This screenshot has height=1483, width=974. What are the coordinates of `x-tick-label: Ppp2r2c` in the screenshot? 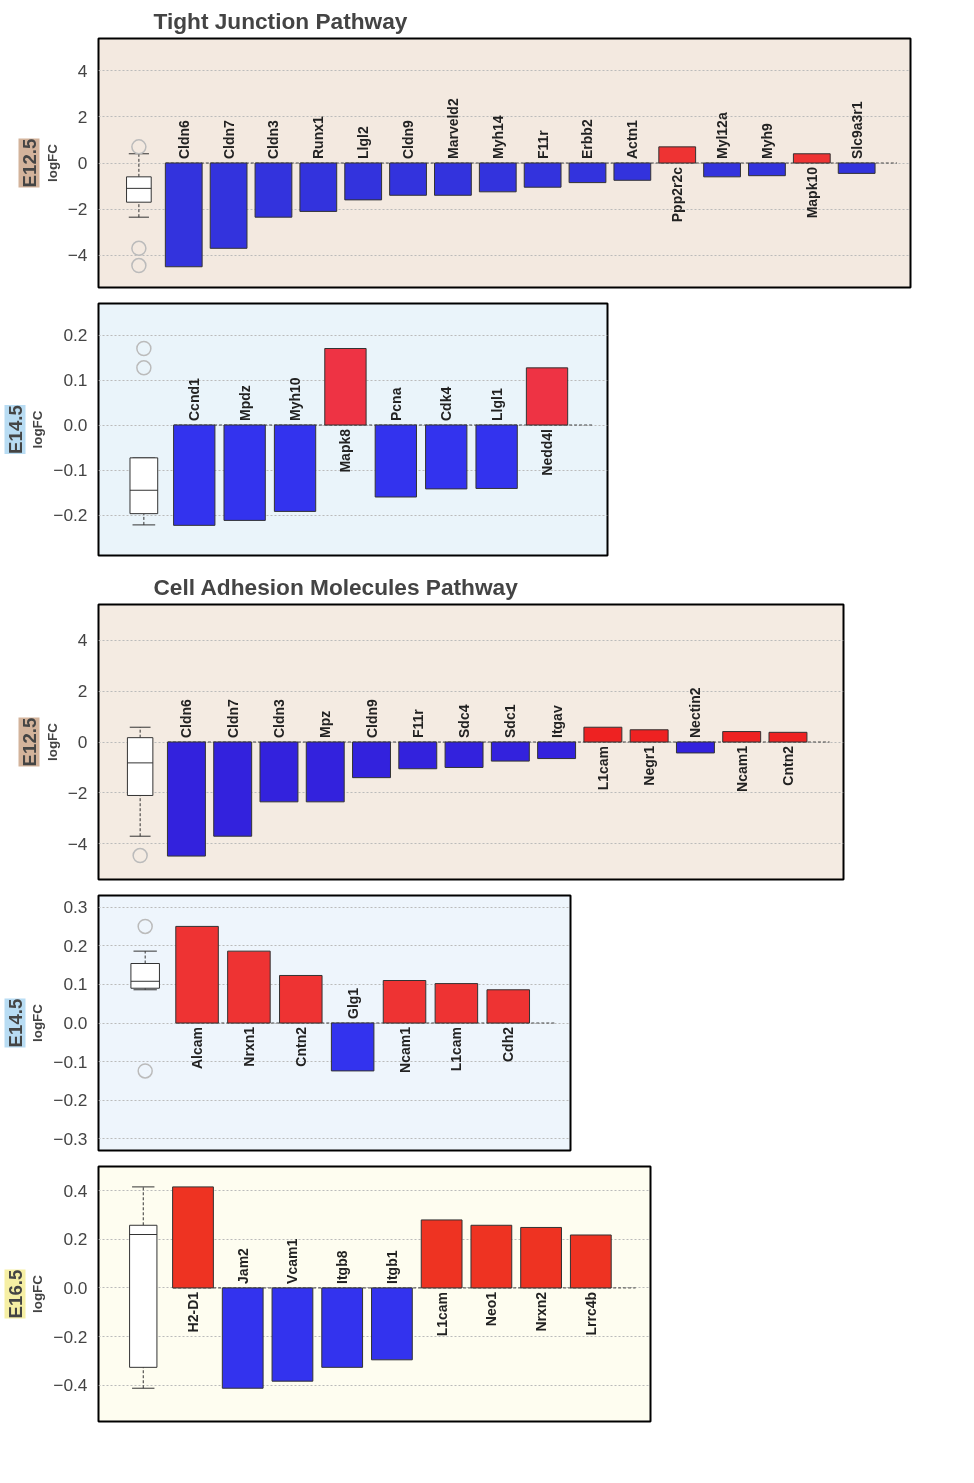 It's located at (677, 194).